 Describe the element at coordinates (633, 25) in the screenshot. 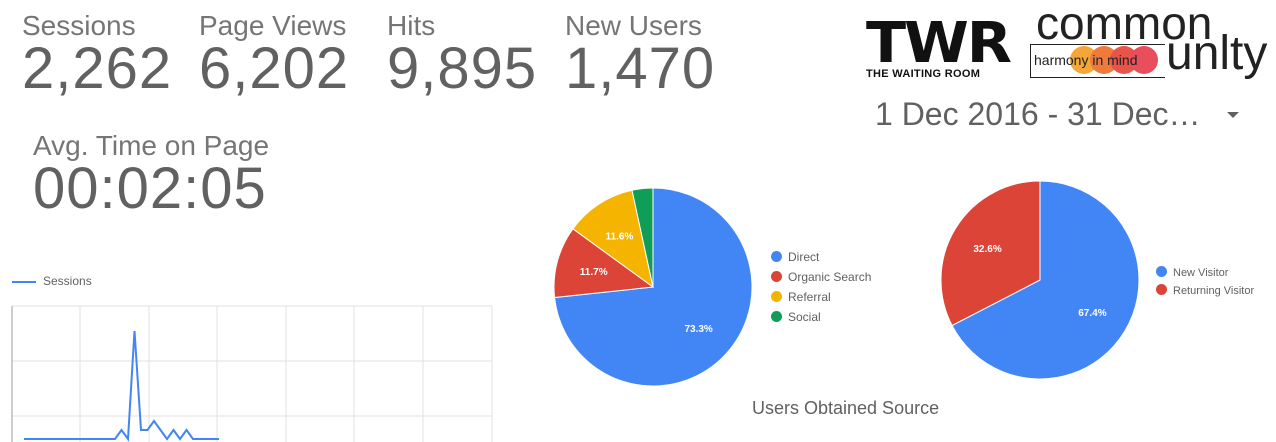

I see `metric-label: New Users` at that location.